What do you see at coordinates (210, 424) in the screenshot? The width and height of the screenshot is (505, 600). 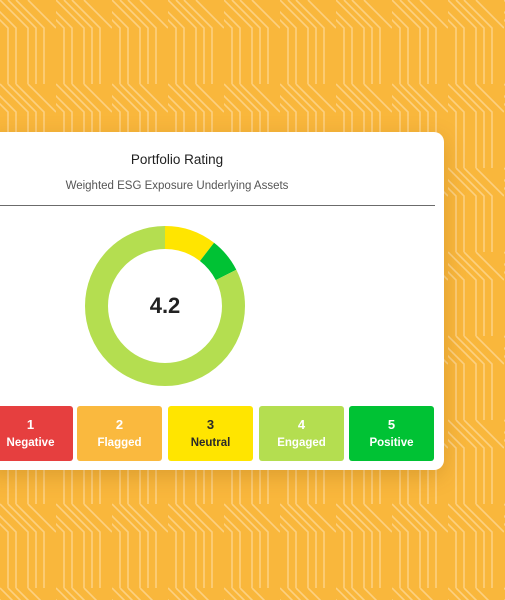 I see `legend-number: 3` at bounding box center [210, 424].